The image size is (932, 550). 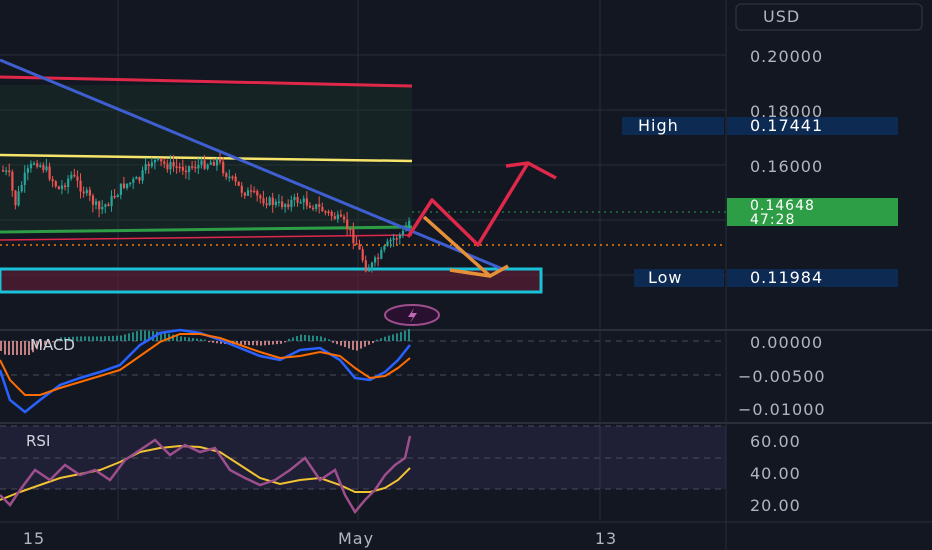 What do you see at coordinates (466, 534) in the screenshot?
I see `time-axis: 15 May 13` at bounding box center [466, 534].